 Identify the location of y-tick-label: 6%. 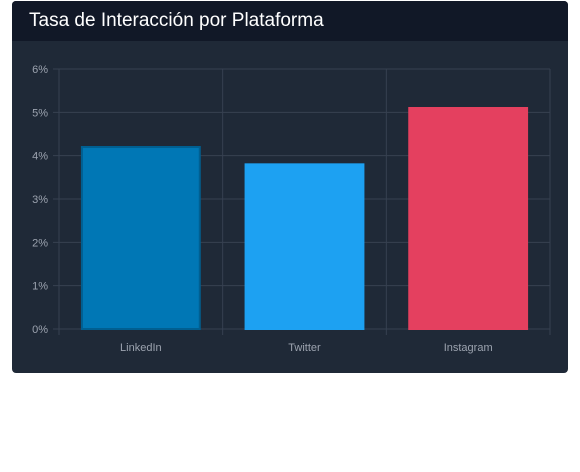
(40, 70).